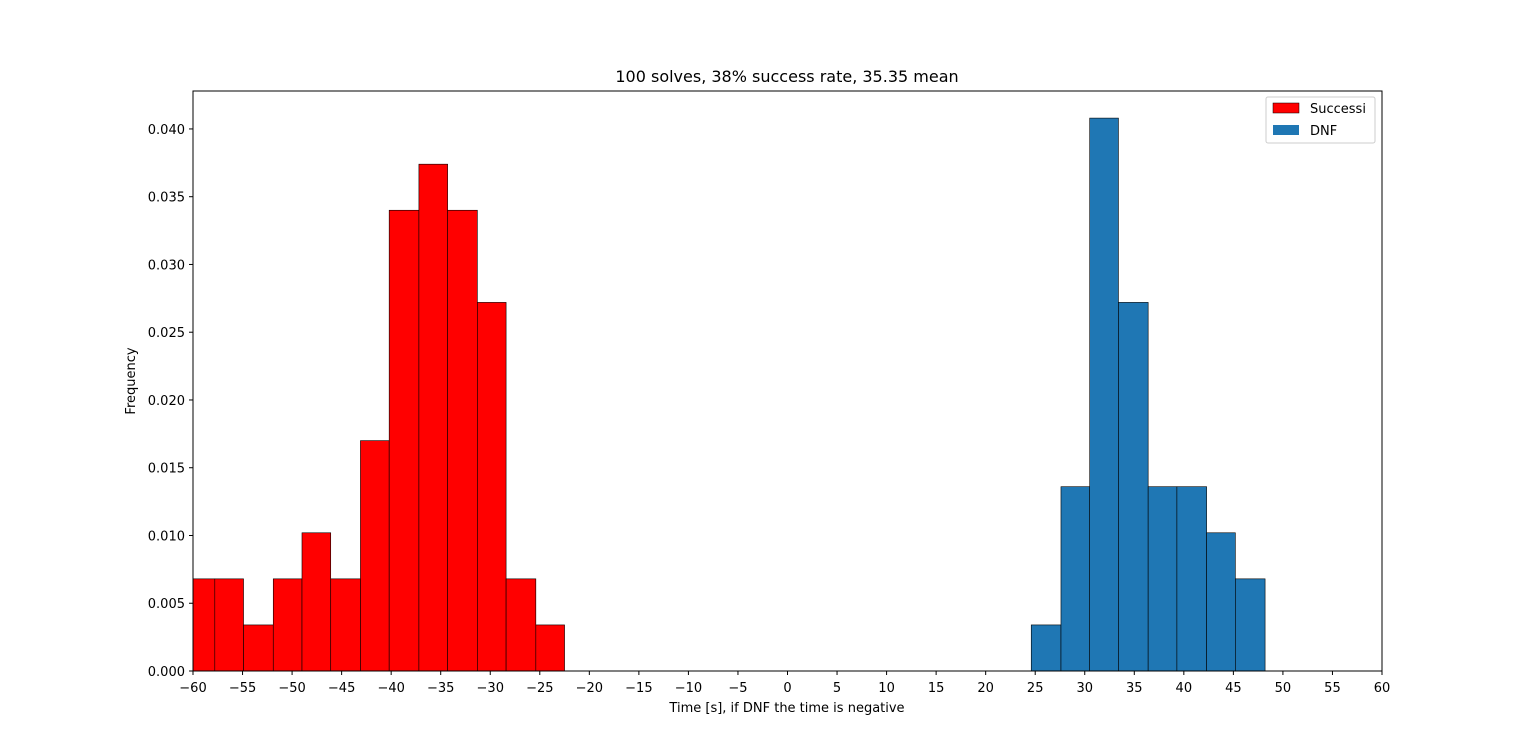 This screenshot has width=1536, height=754. Describe the element at coordinates (341, 688) in the screenshot. I see `x-tick-label: −45` at that location.